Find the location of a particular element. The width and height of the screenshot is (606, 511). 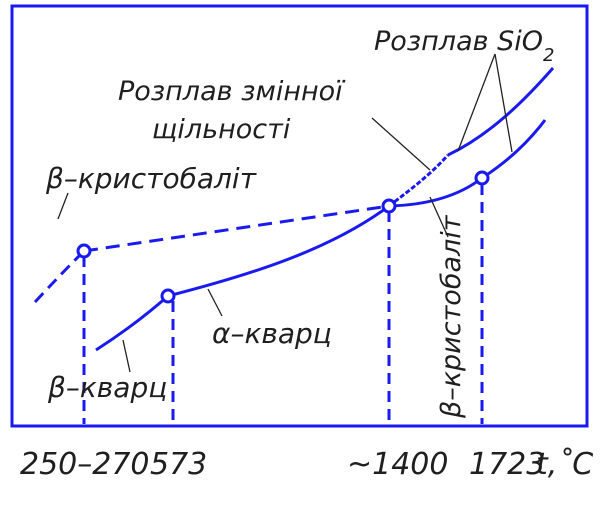

label-alpha-quartz: α–кварц is located at coordinates (272, 333).